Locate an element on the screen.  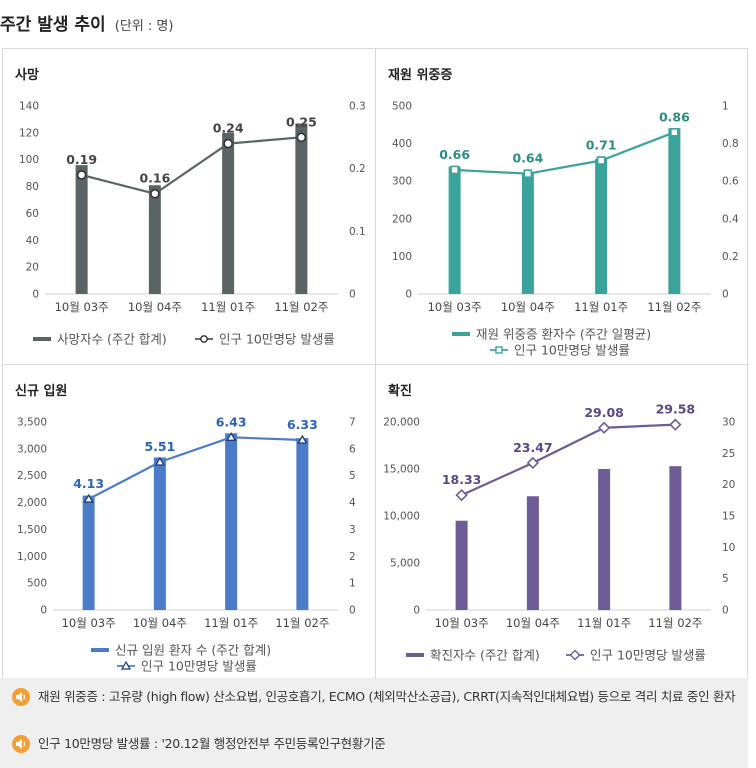
y-left-tick-label: 100 is located at coordinates (402, 257).